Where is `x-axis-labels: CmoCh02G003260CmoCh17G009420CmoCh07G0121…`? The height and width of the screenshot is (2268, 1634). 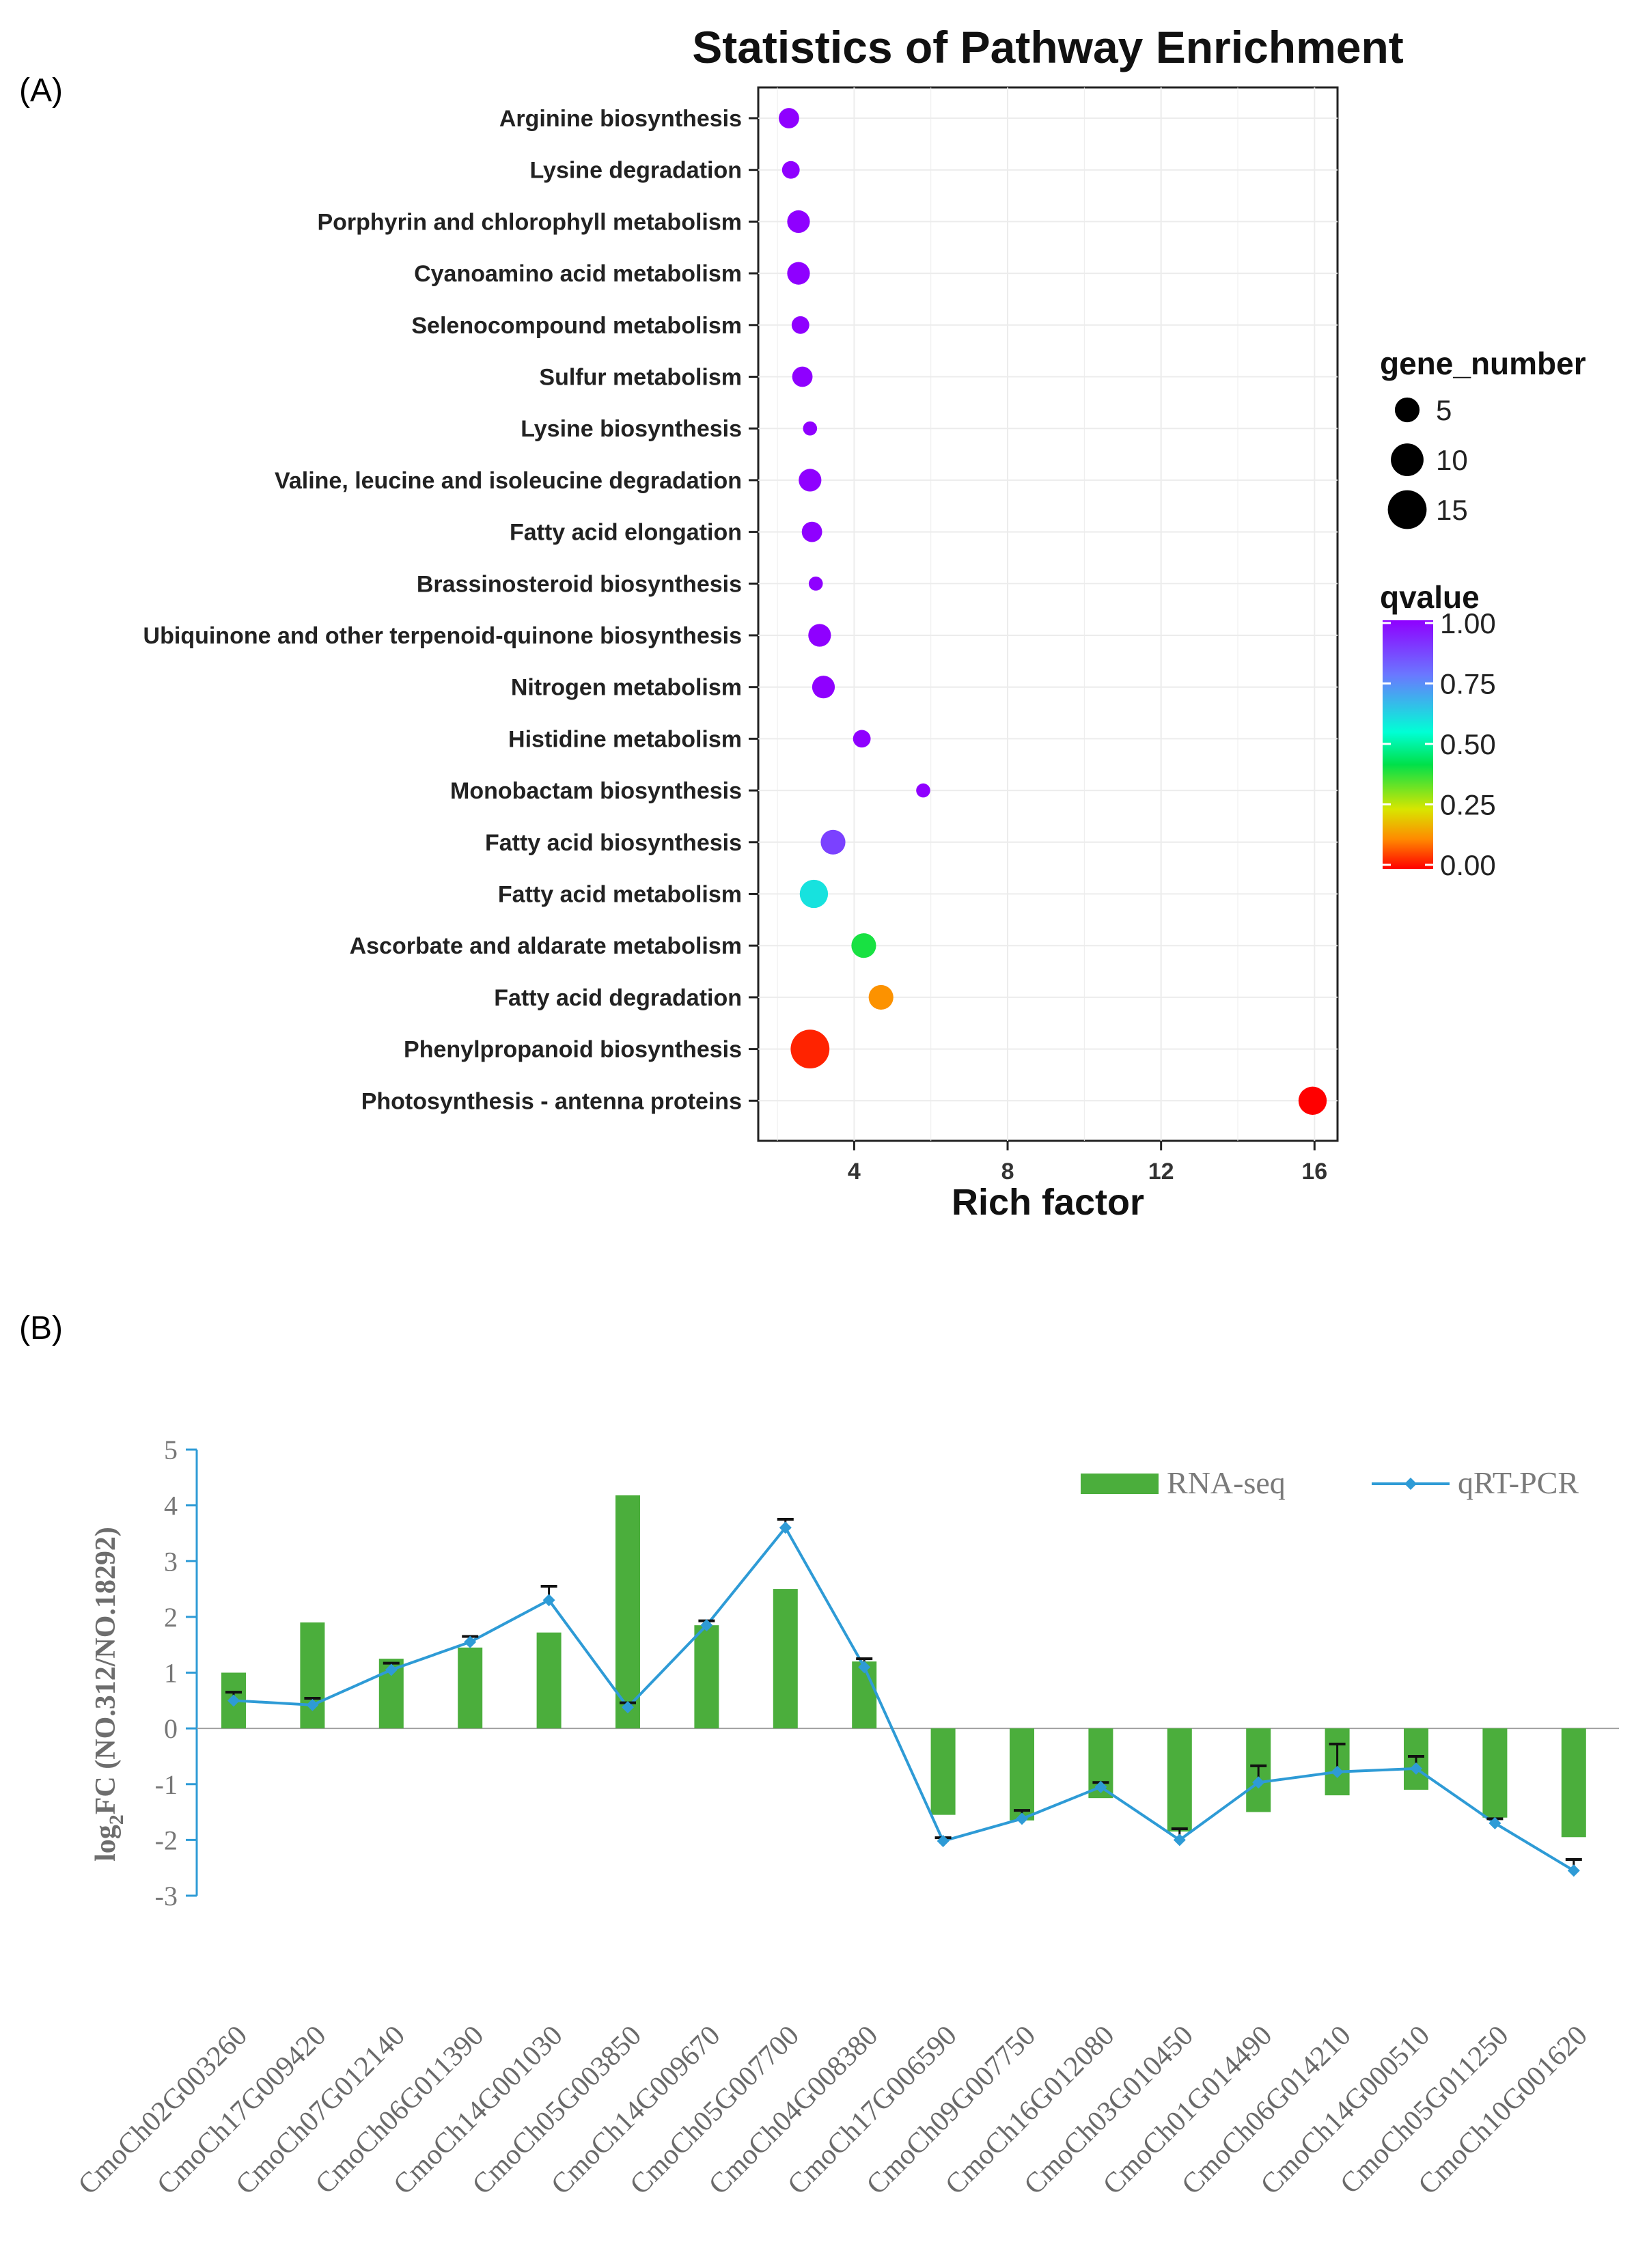
x-axis-labels: CmoCh02G003260CmoCh17G009420CmoCh07G0121… is located at coordinates (833, 2110).